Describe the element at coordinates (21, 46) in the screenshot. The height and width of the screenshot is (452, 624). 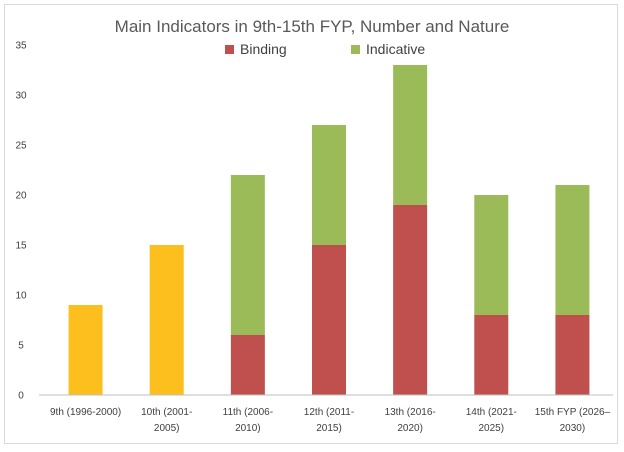
I see `y-tick-label: 35` at that location.